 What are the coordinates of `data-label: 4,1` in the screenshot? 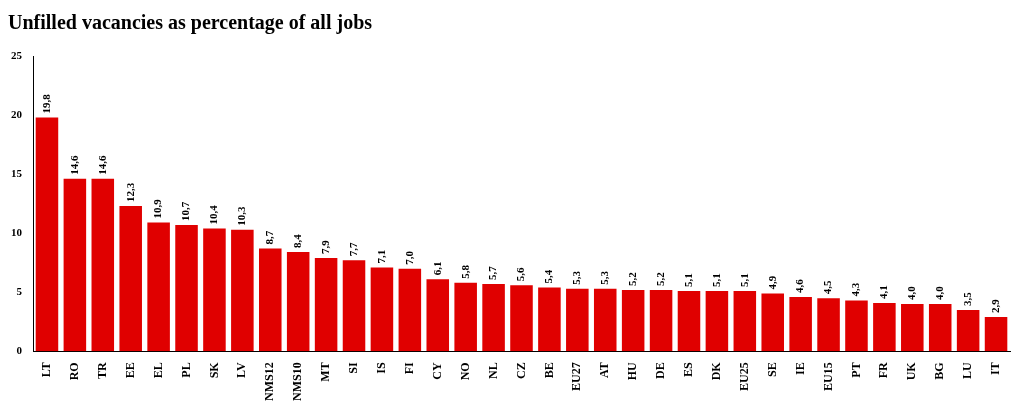 It's located at (883, 292).